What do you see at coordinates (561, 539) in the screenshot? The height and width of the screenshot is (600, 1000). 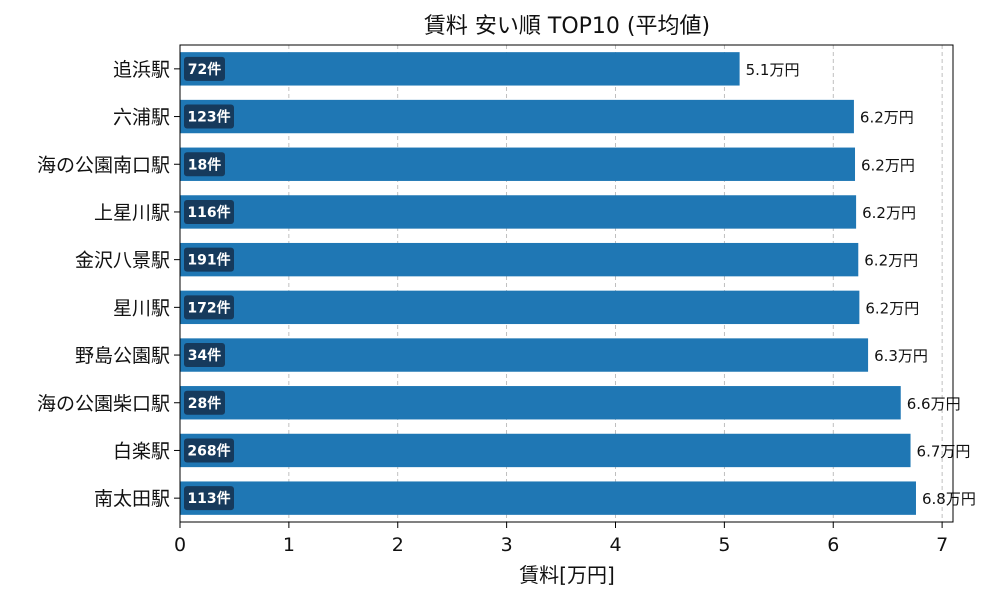 I see `x-axis: 0 1 2 3 4 5 6 7` at bounding box center [561, 539].